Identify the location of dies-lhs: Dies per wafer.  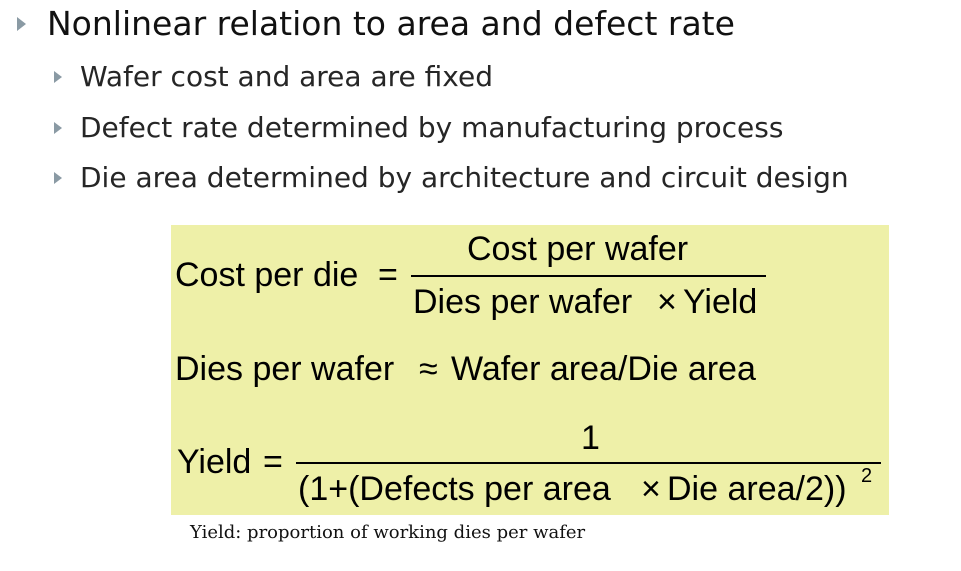
(285, 369).